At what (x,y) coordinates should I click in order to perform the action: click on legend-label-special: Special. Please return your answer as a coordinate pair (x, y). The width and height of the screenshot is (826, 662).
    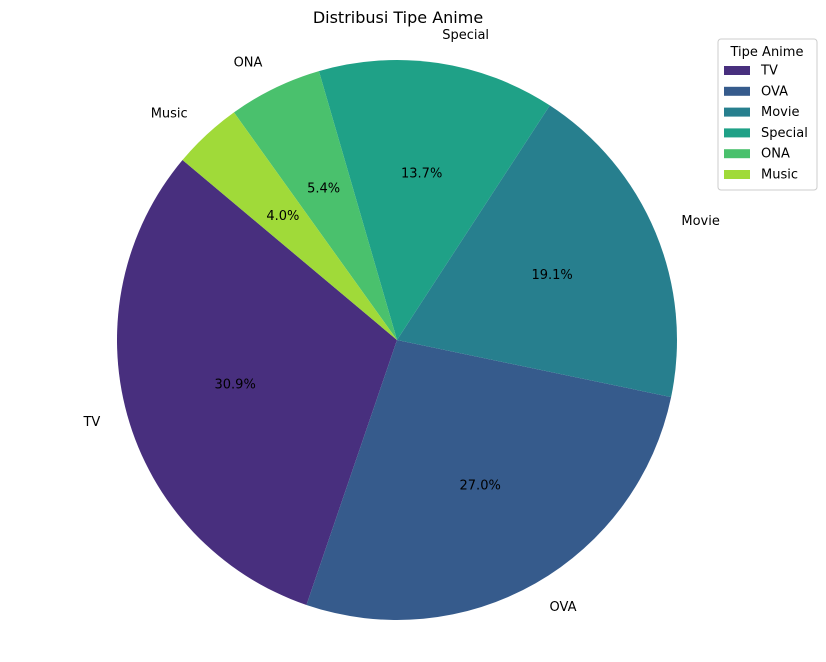
    Looking at the image, I should click on (784, 133).